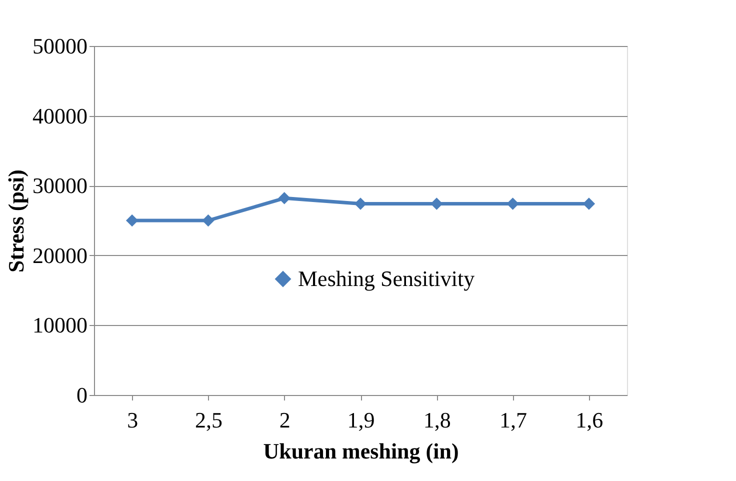  Describe the element at coordinates (208, 420) in the screenshot. I see `x-tick-label: 2,5` at that location.